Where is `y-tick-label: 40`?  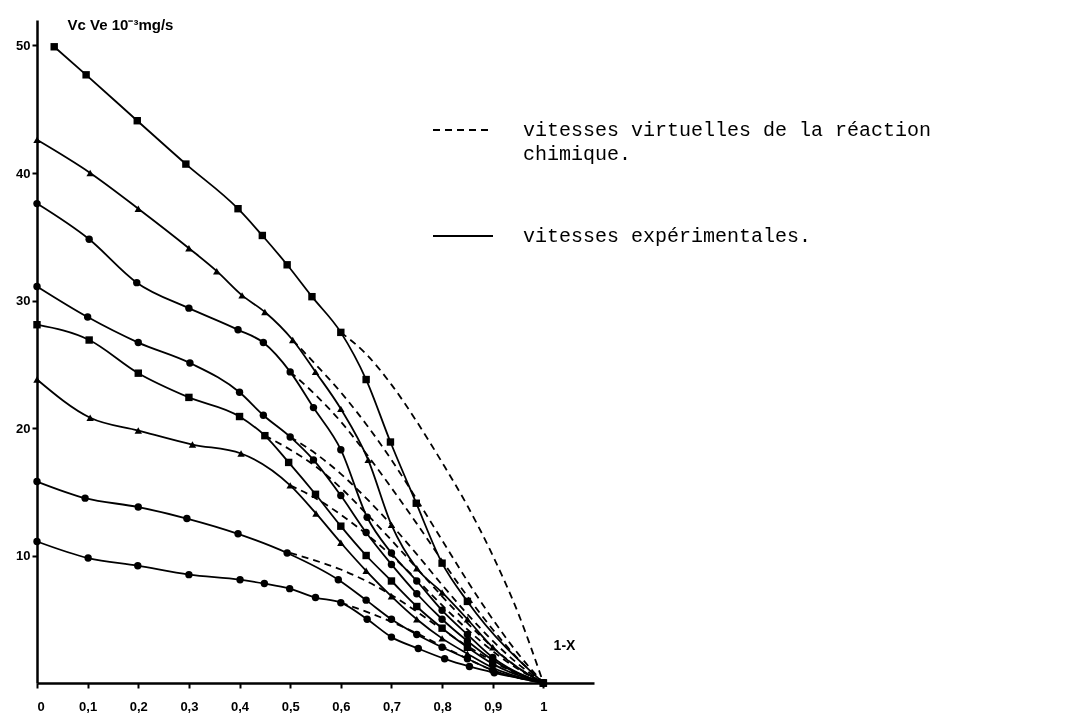 y-tick-label: 40 is located at coordinates (23, 173).